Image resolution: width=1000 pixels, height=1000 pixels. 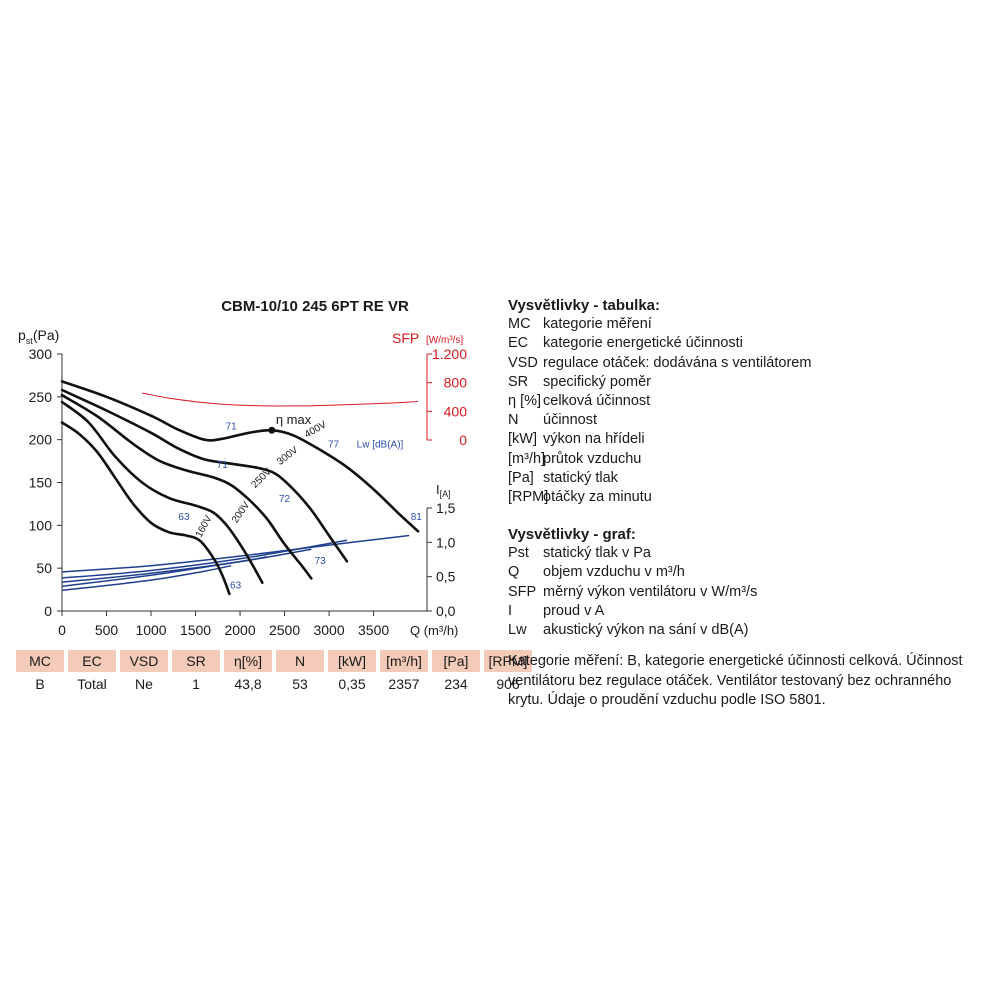 What do you see at coordinates (614, 572) in the screenshot?
I see `legend-desc: objem vzduchu v m³/h` at bounding box center [614, 572].